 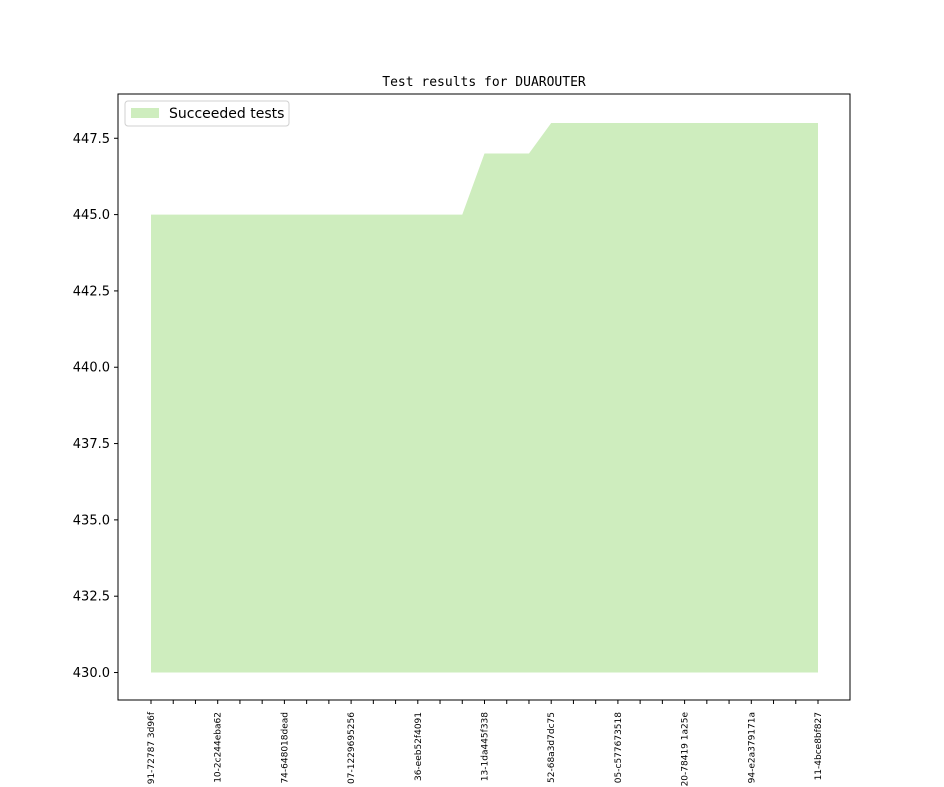 What do you see at coordinates (91, 597) in the screenshot?
I see `y-tick-label: 432.5` at bounding box center [91, 597].